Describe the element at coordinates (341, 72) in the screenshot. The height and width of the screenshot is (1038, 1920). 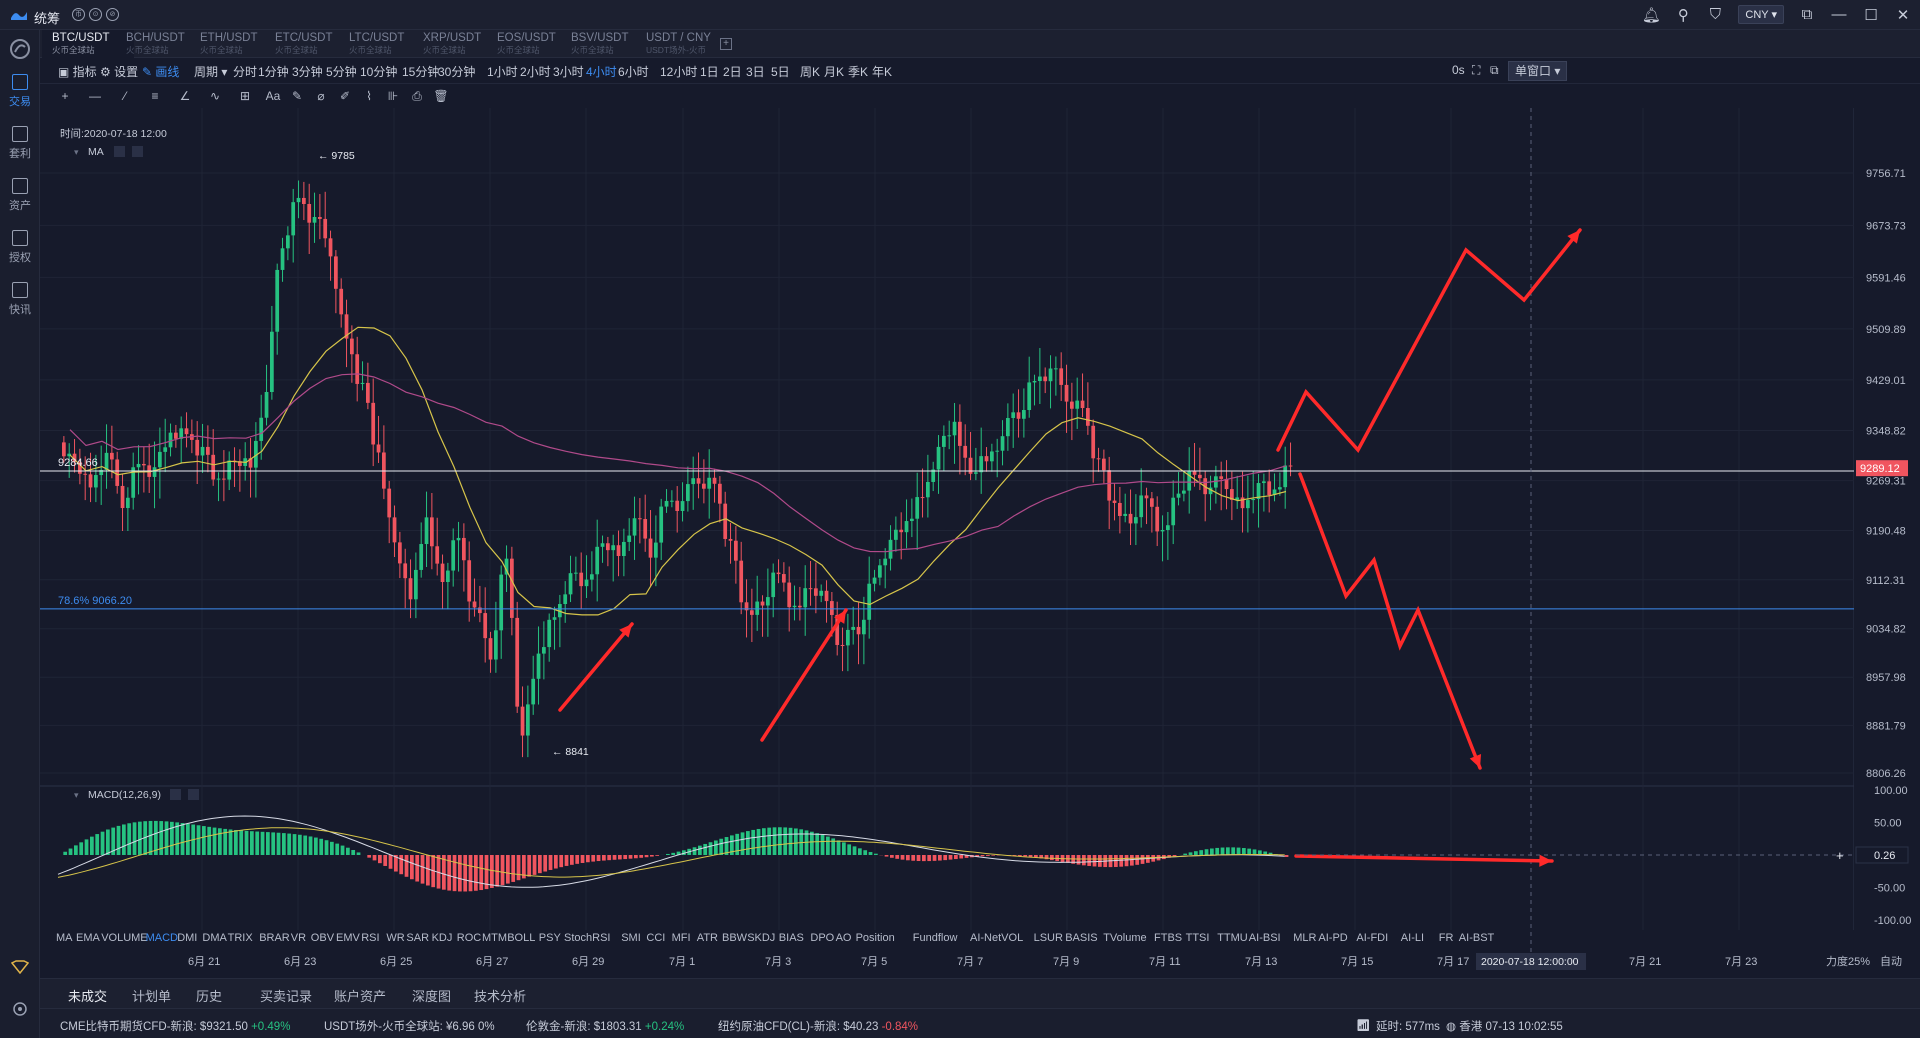
I see `period-option: 5分钟` at that location.